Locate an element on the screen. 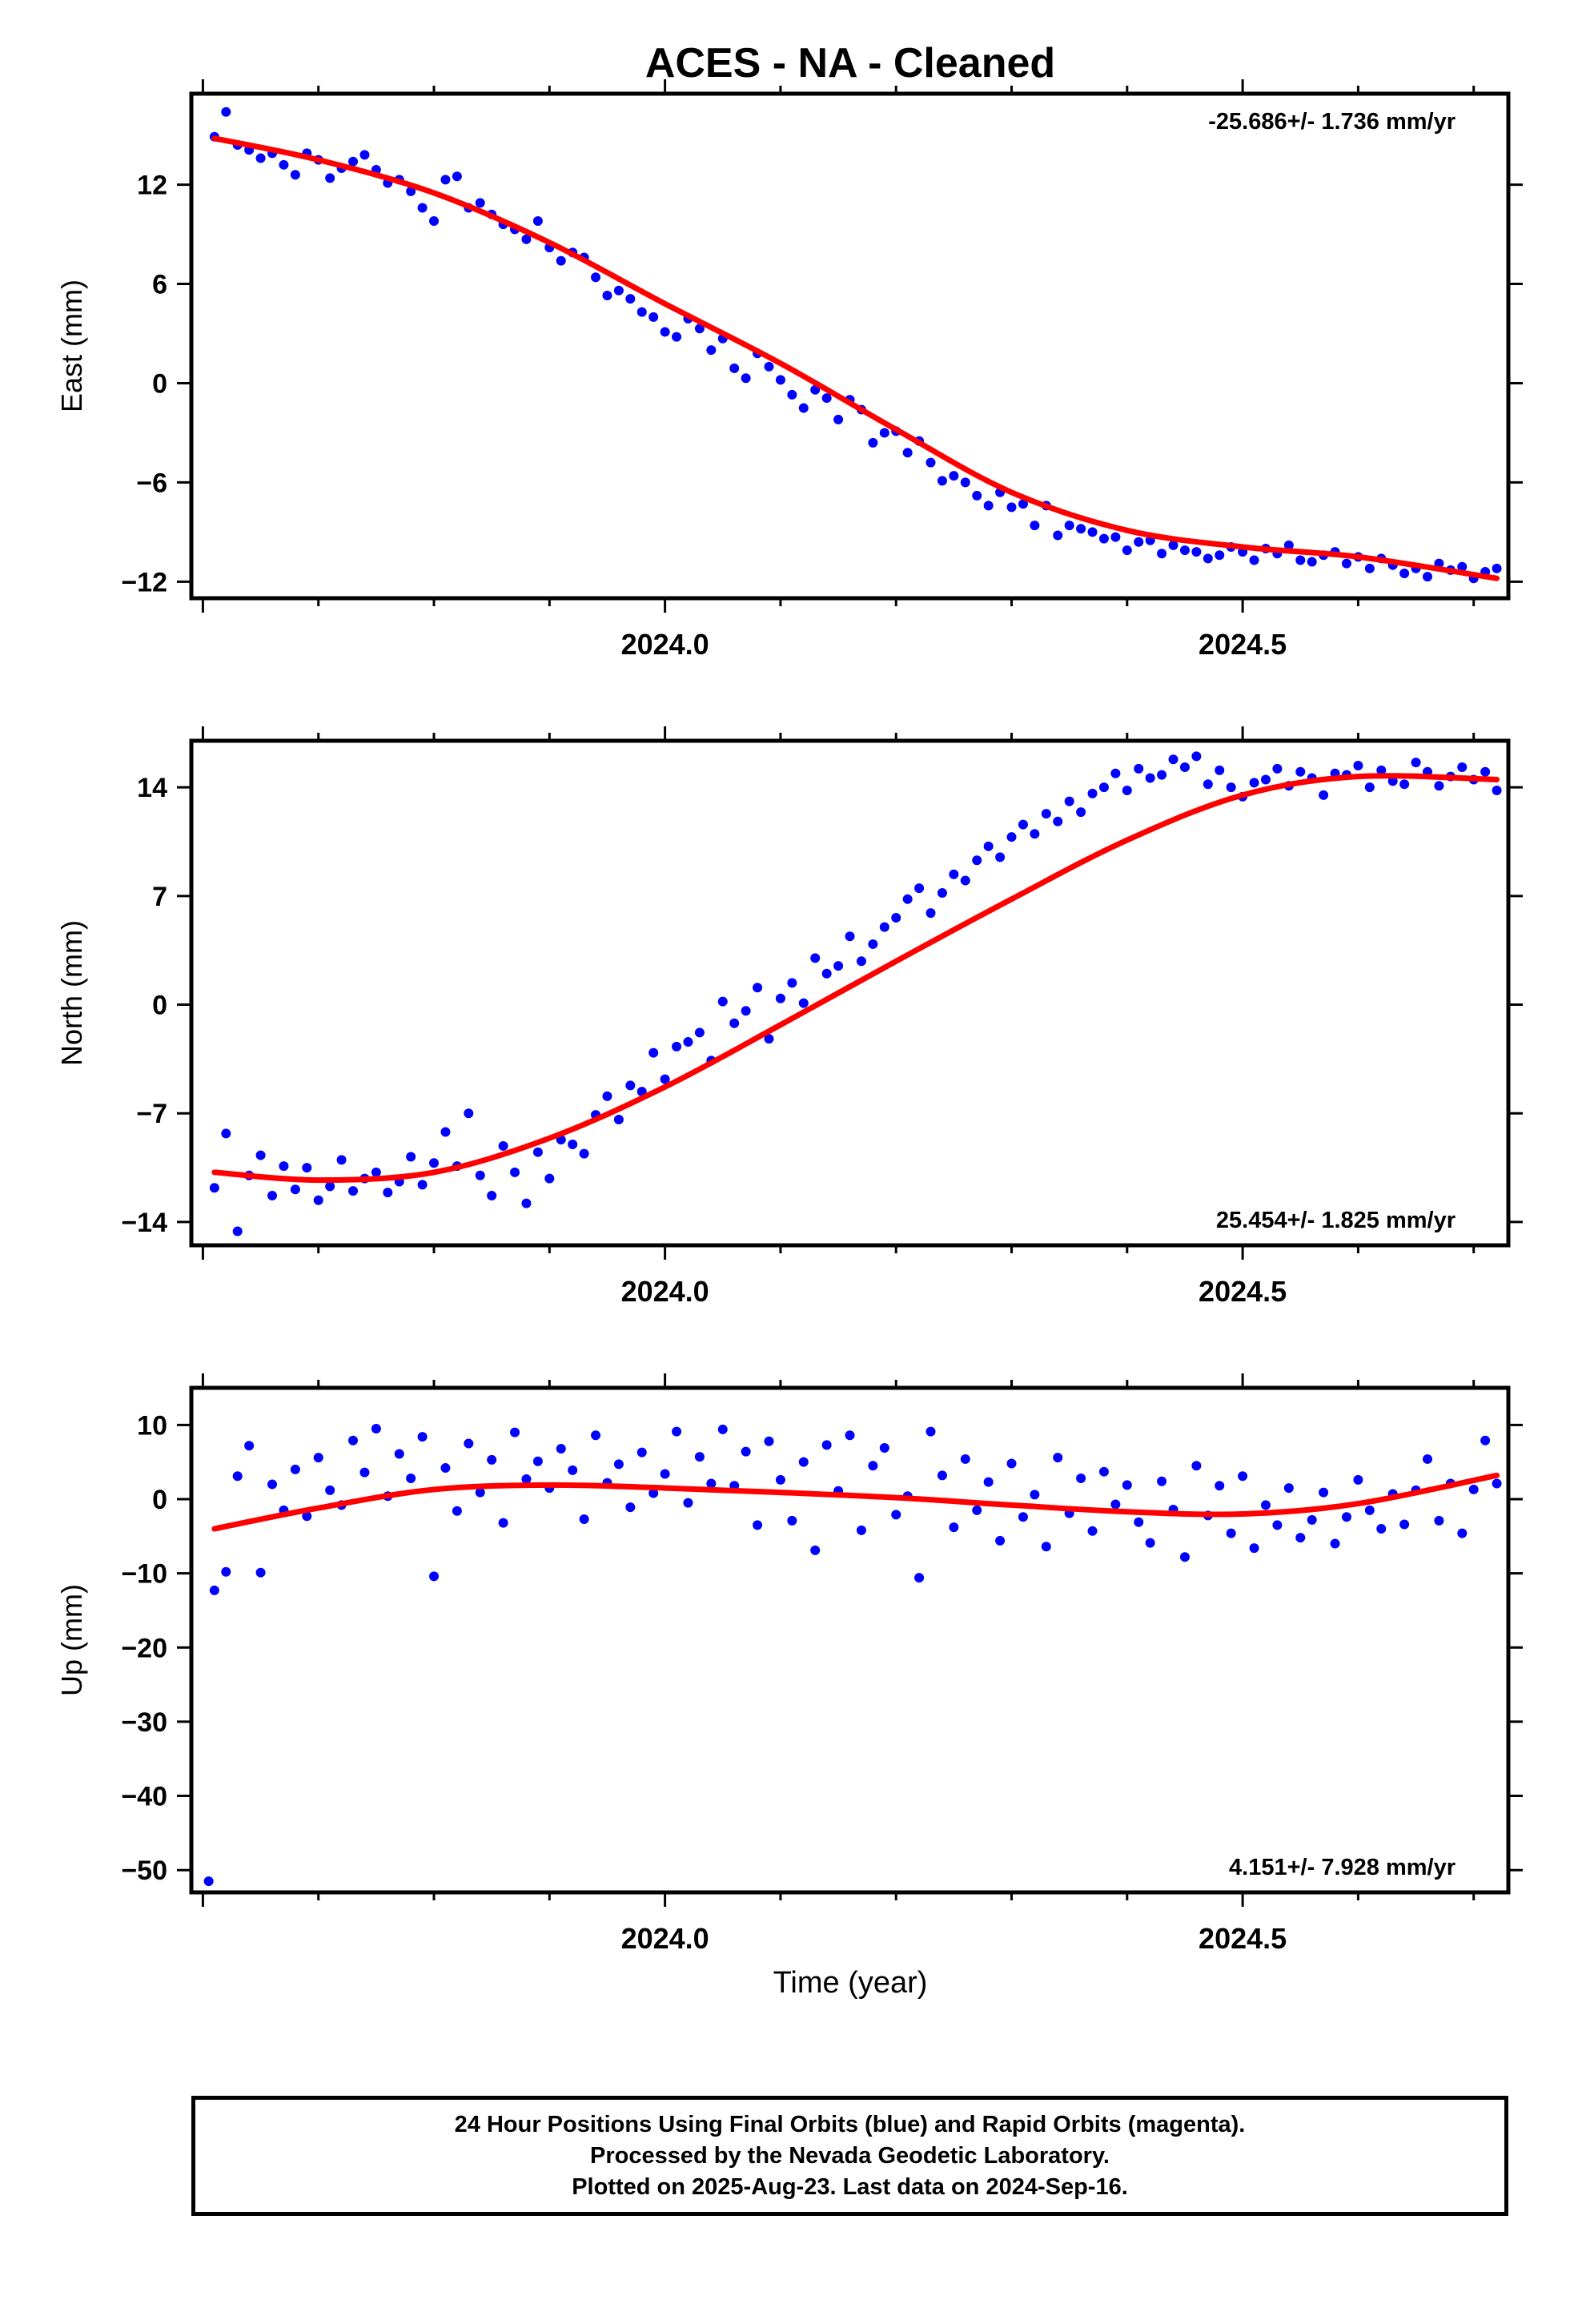 The width and height of the screenshot is (1582, 2324). y-tick-label: −30 is located at coordinates (144, 1722).